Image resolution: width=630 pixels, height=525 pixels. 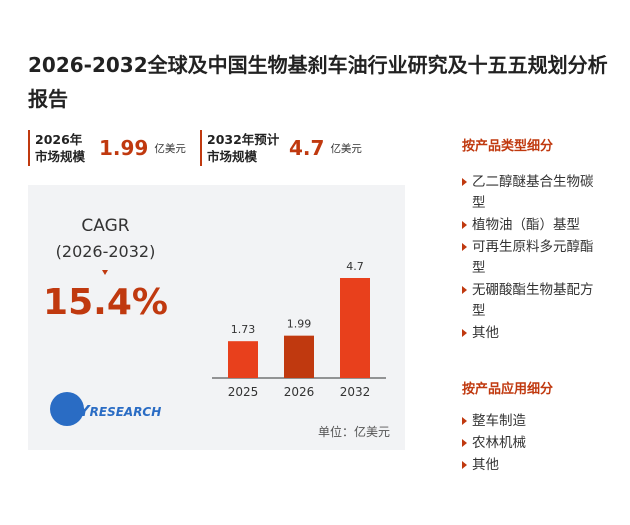 What do you see at coordinates (124, 148) in the screenshot?
I see `stat-value: 1.99` at bounding box center [124, 148].